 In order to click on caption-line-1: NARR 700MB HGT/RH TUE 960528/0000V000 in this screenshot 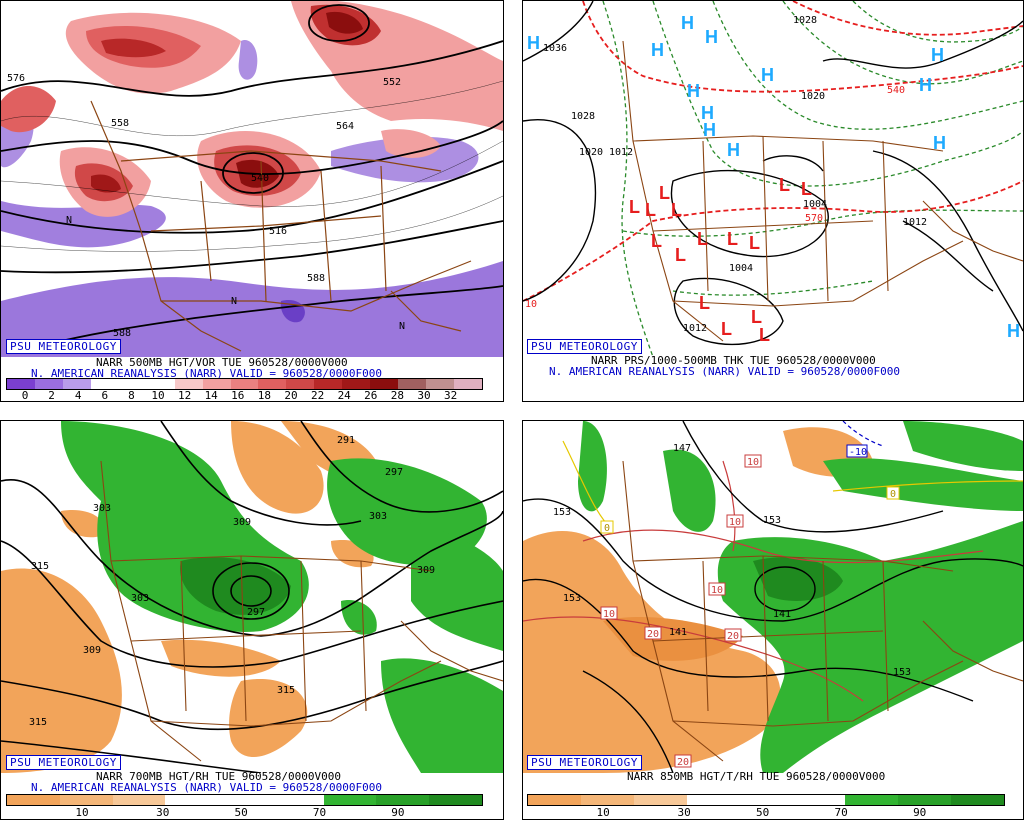, I will do `click(219, 776)`.